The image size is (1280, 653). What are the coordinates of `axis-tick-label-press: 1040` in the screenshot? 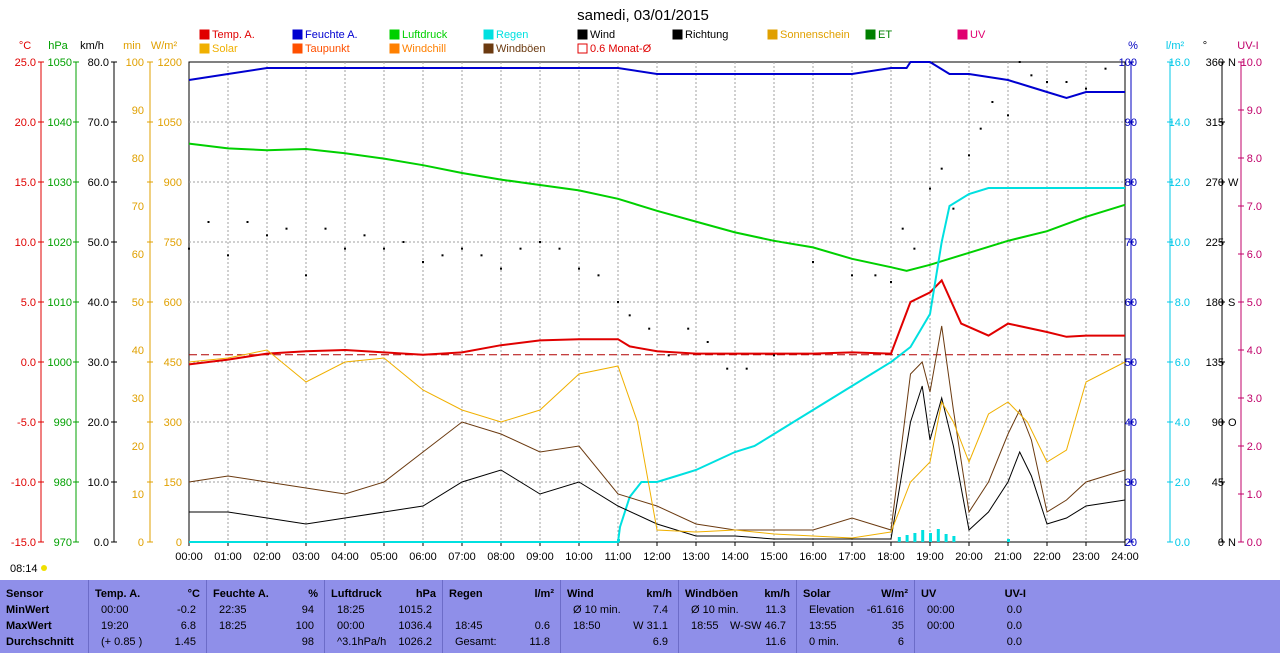 It's located at (60, 123).